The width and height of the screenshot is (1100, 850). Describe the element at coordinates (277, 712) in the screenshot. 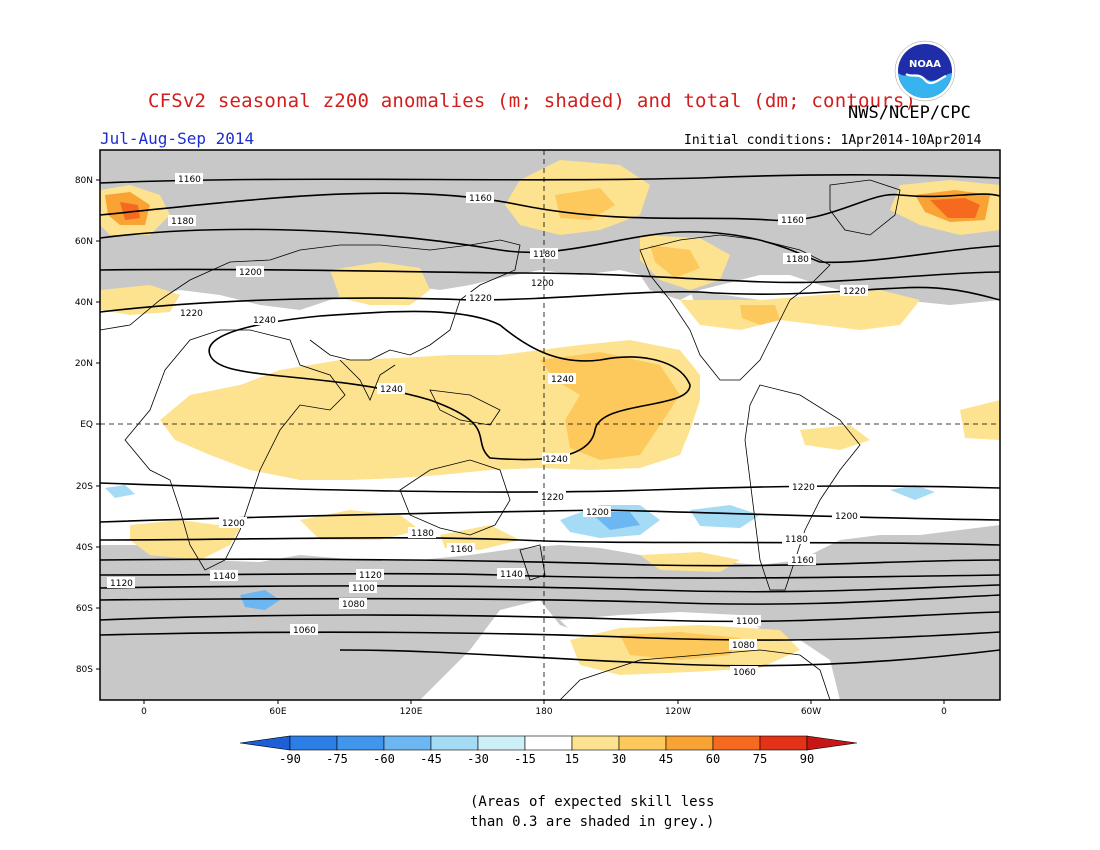

I see `lon-label: 60E` at that location.